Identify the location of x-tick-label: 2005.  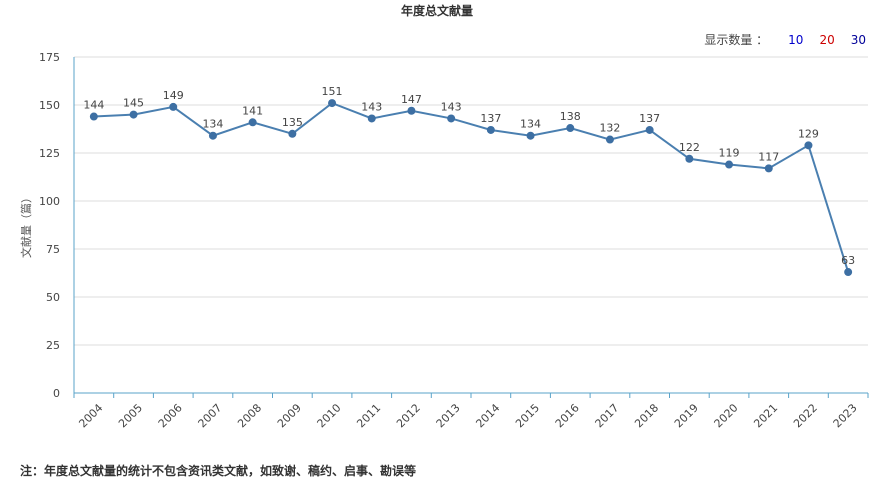
(130, 415).